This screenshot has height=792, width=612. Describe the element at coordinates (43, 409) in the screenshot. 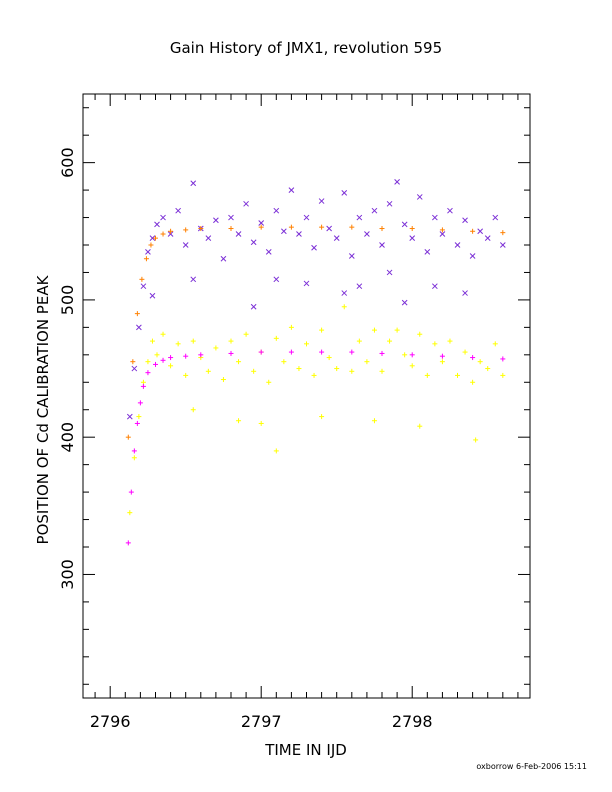

I see `y-axis-label: POSITION OF Cd CALIBRATION PEAK` at that location.